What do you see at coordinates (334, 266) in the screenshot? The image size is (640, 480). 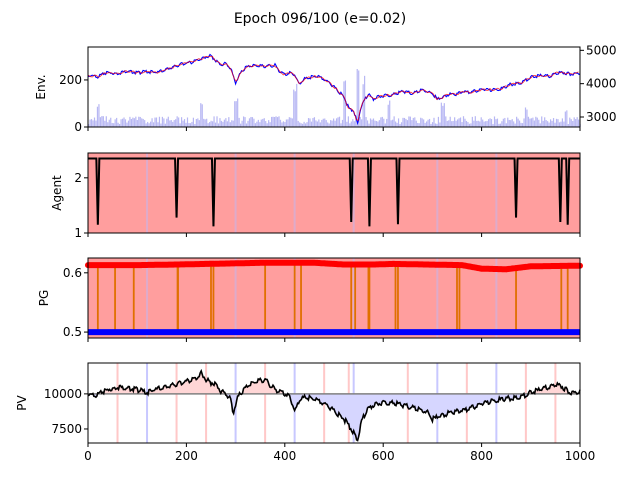 I see `pg-high-series` at bounding box center [334, 266].